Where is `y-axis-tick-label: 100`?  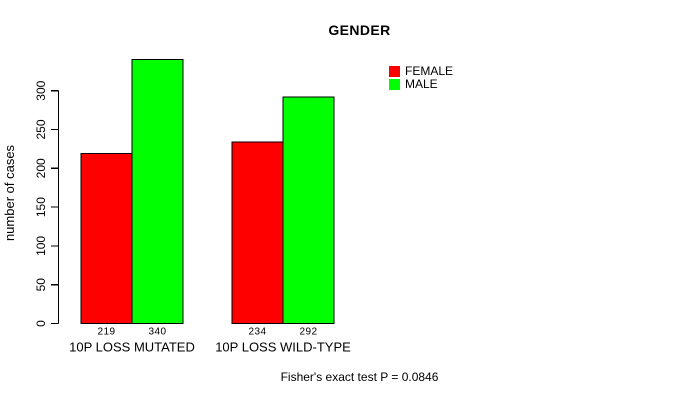
y-axis-tick-label: 100 is located at coordinates (41, 246).